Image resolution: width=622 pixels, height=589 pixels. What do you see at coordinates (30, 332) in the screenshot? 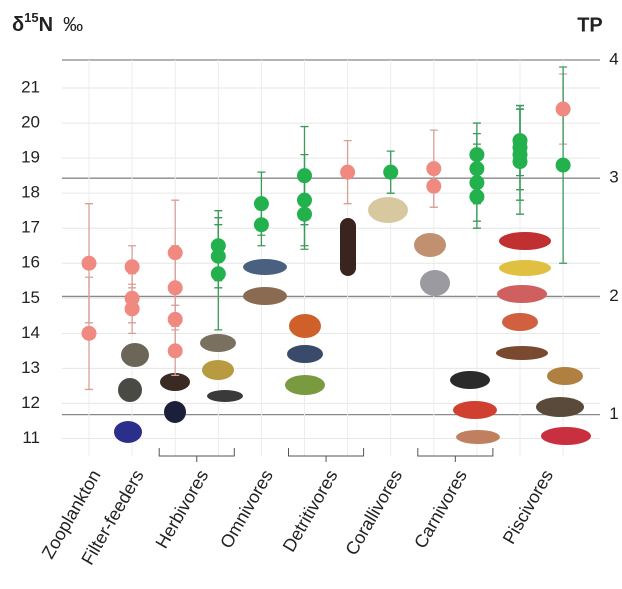
I see `y-tick-label: 14` at bounding box center [30, 332].